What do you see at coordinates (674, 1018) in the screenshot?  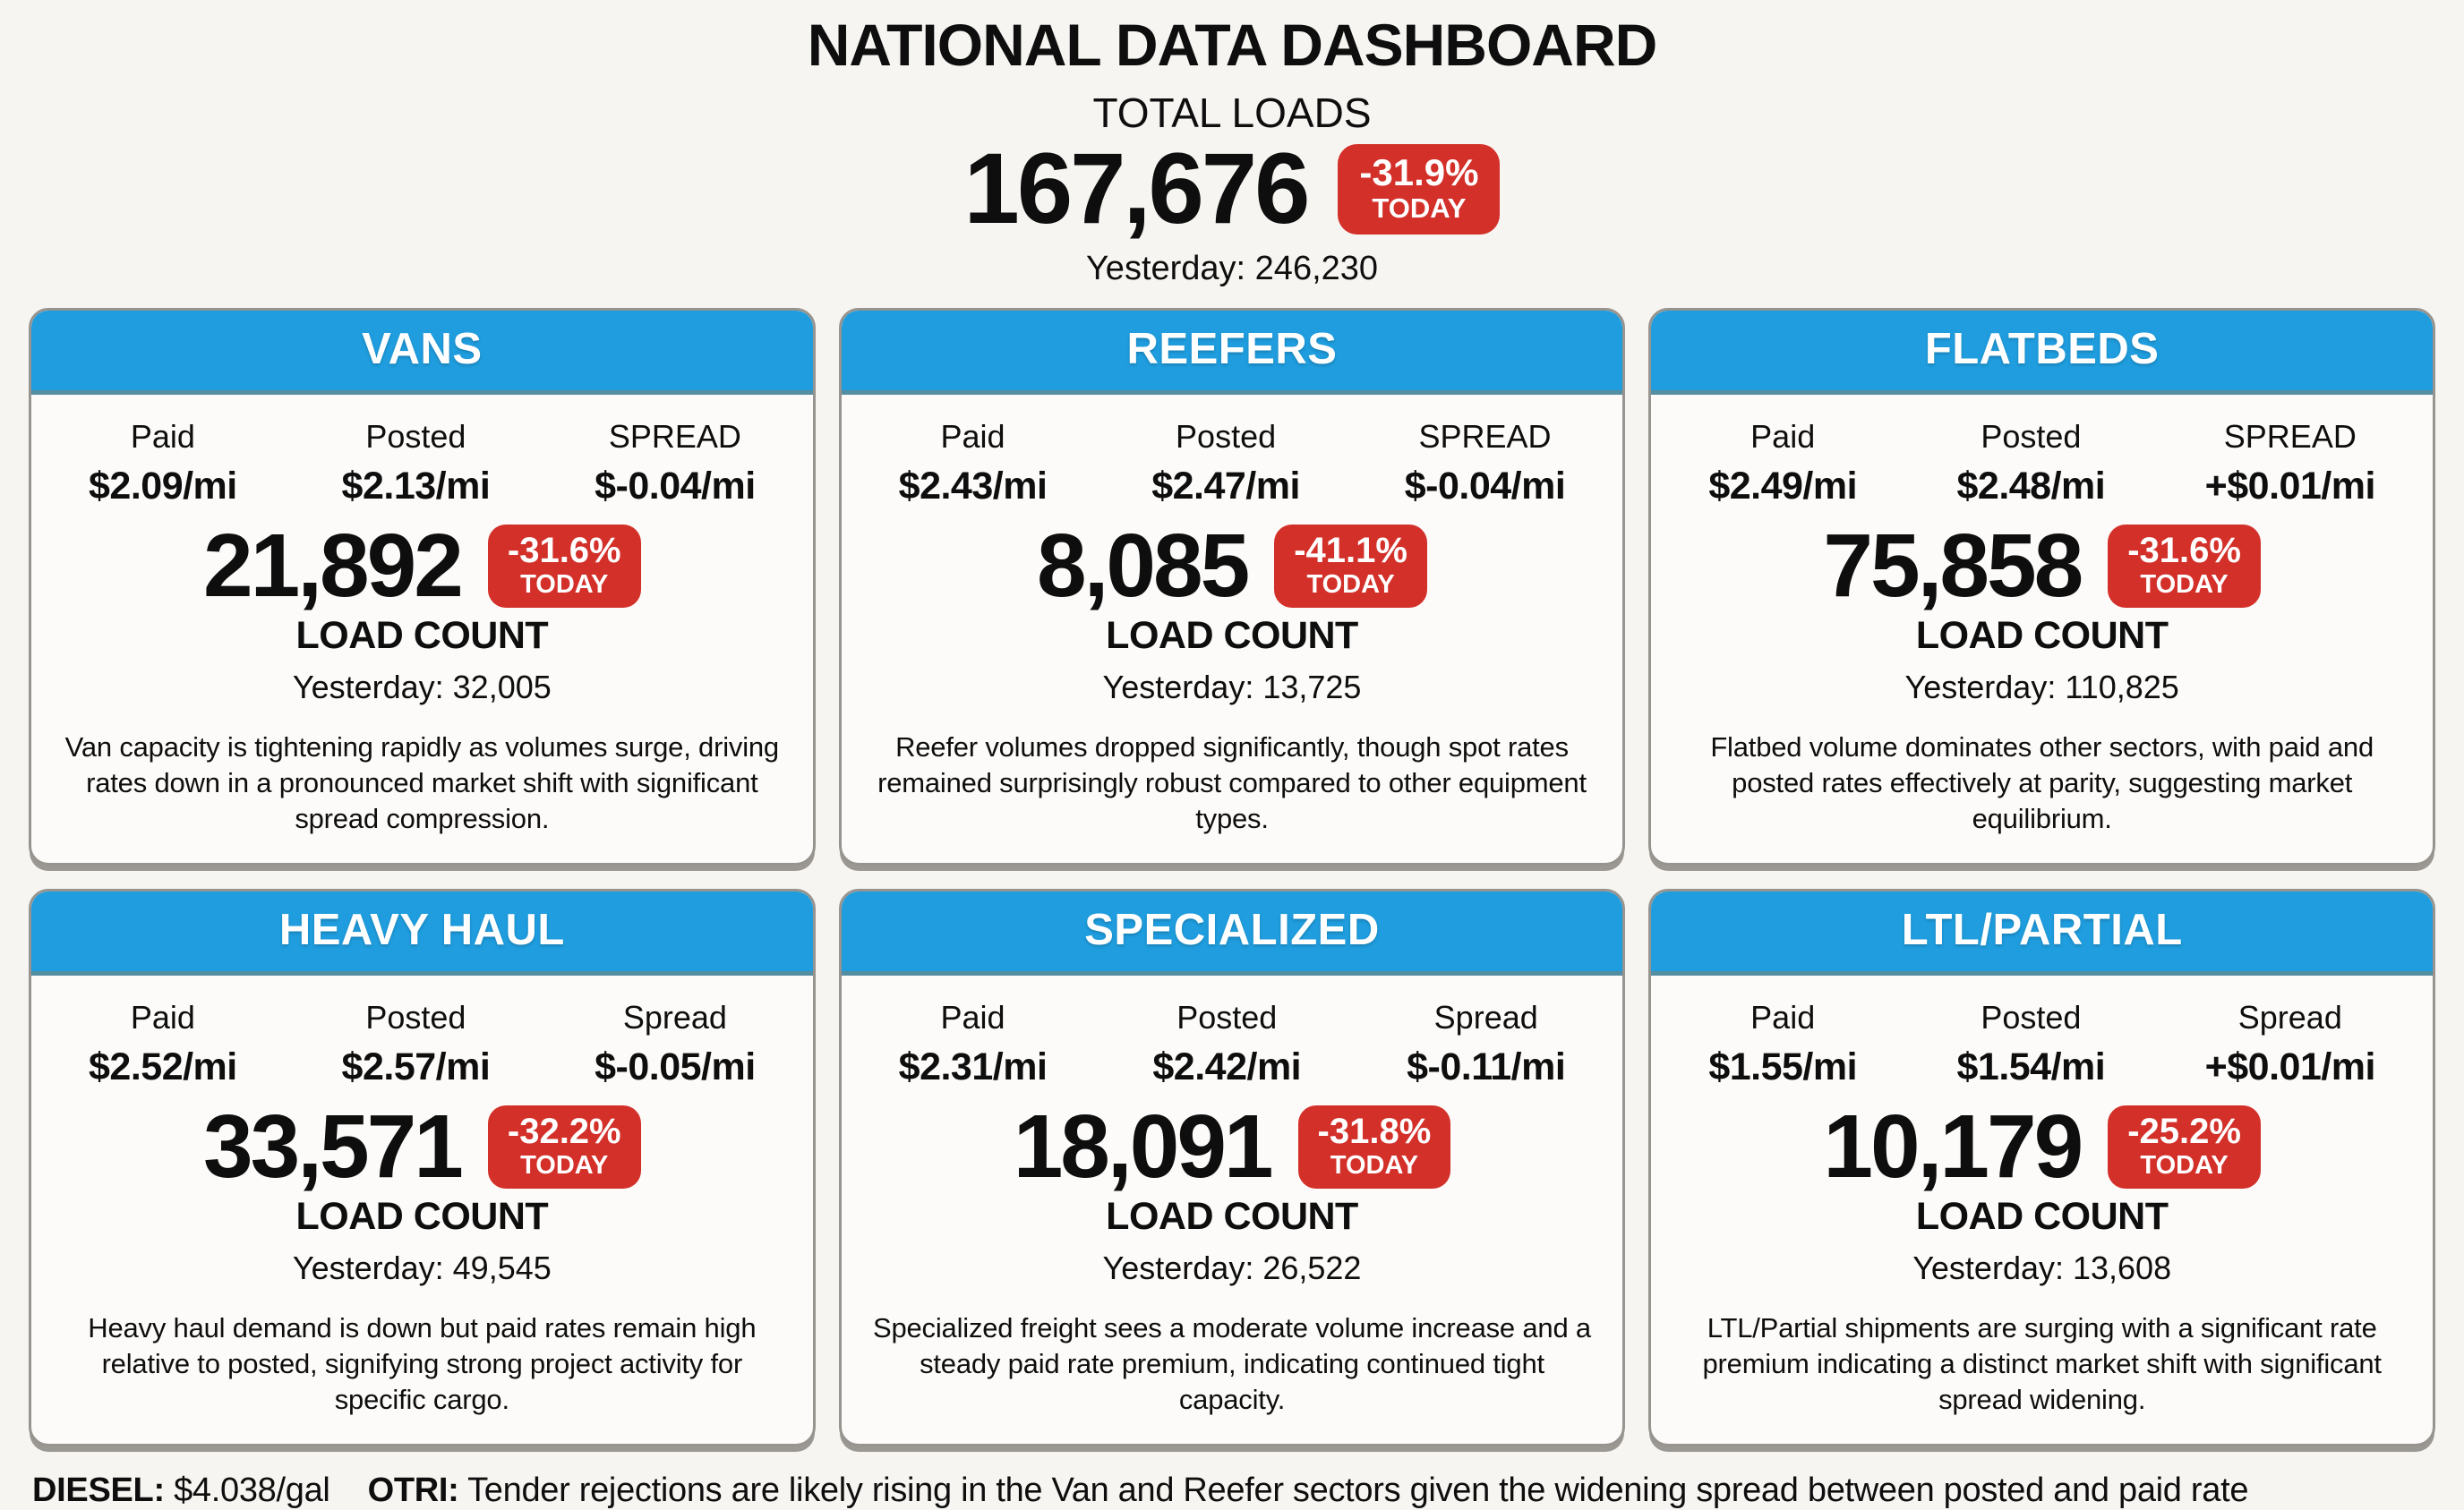 I see `stat-label: Spread` at bounding box center [674, 1018].